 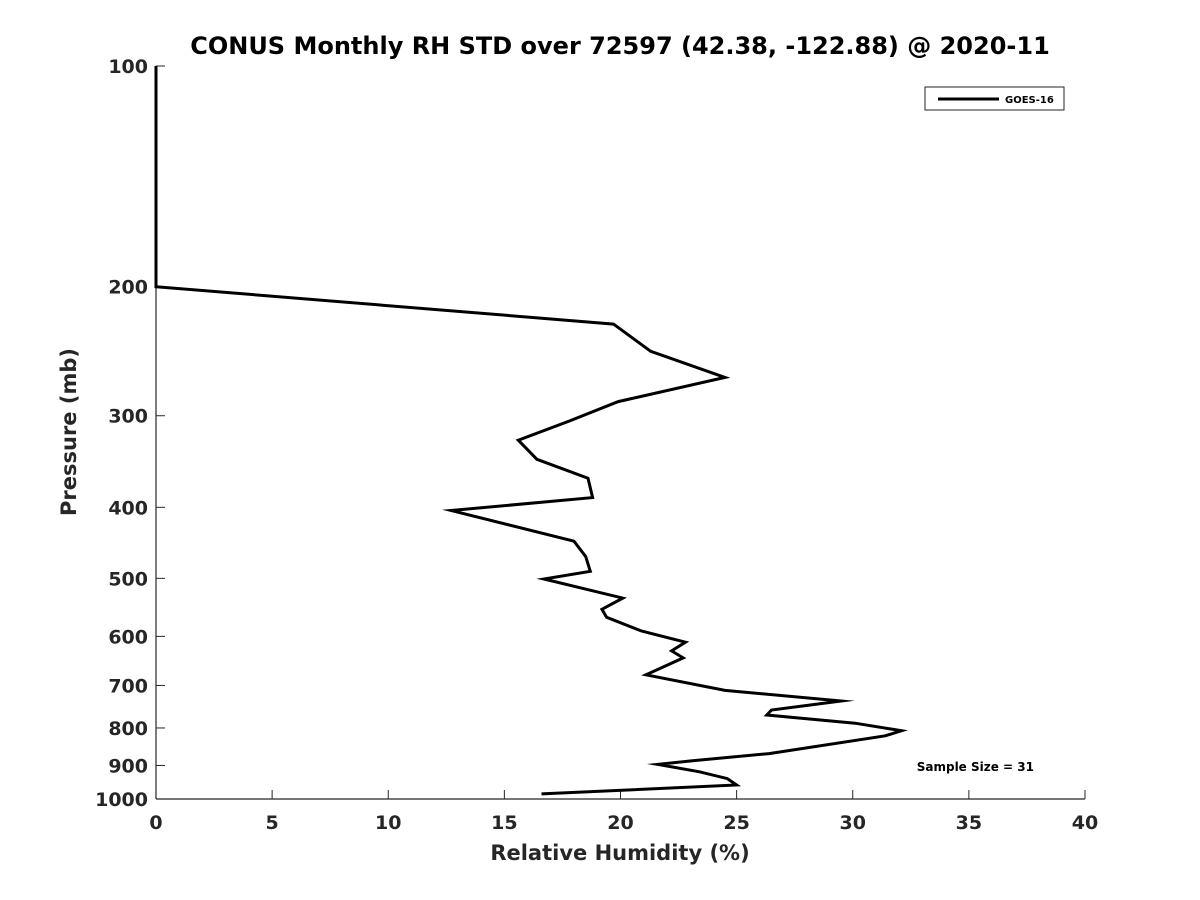 What do you see at coordinates (128, 417) in the screenshot?
I see `y-tick-label: 300` at bounding box center [128, 417].